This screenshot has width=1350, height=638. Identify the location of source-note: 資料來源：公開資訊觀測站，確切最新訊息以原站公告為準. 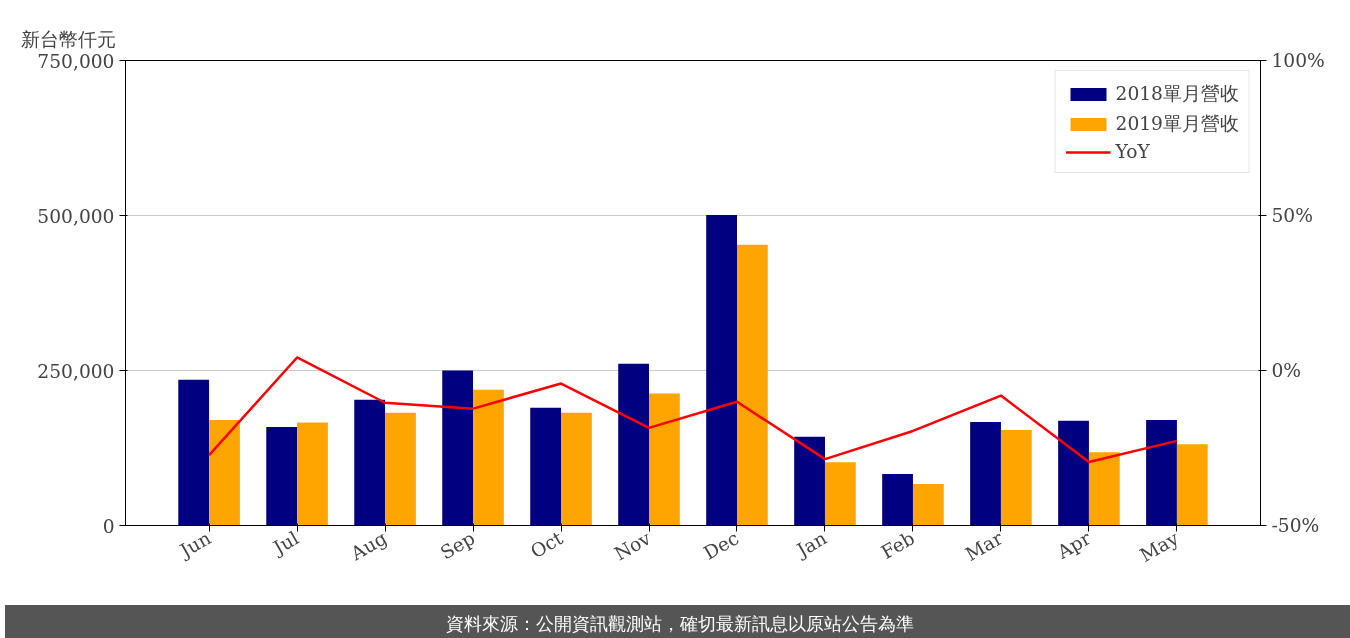
(680, 624).